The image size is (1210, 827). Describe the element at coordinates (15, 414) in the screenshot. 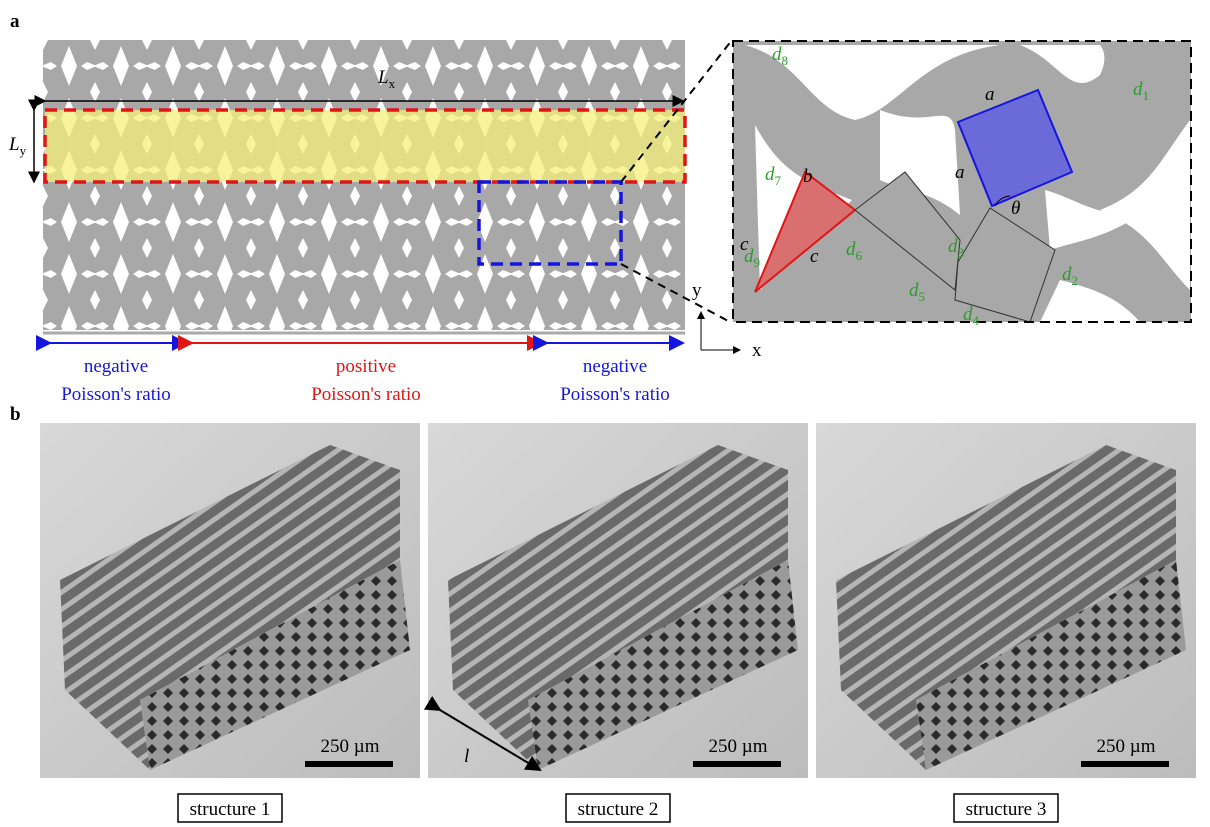

I see `panel-label: b` at that location.